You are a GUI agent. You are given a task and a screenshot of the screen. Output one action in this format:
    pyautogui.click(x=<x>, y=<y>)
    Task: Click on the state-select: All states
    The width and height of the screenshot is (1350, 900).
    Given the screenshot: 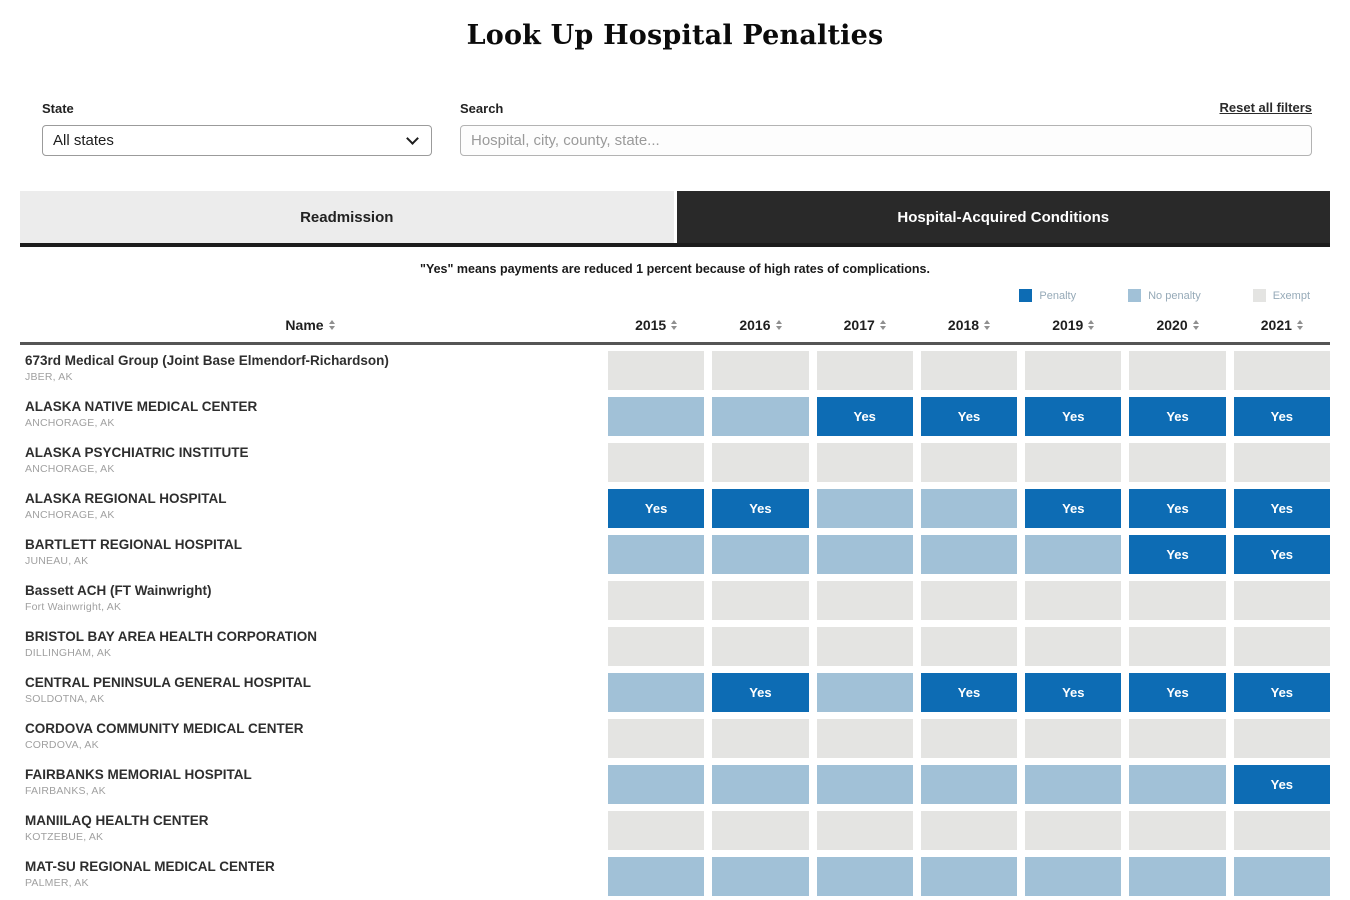 What is the action you would take?
    pyautogui.click(x=237, y=140)
    